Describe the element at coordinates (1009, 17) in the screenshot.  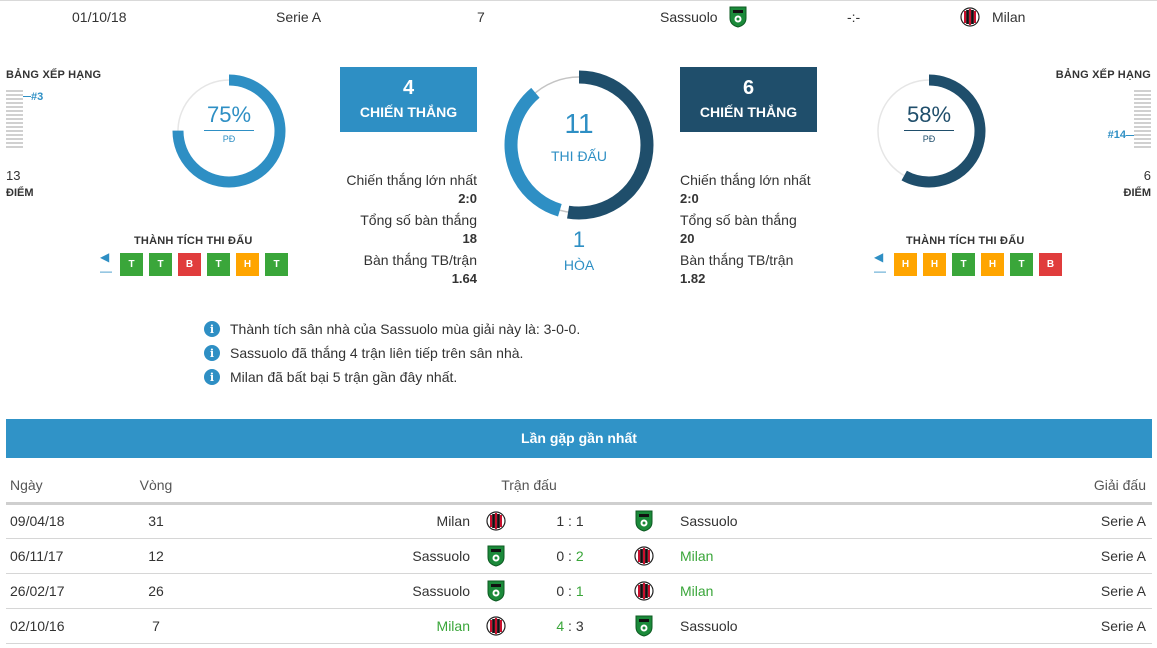
I see `away-team-name: Milan` at that location.